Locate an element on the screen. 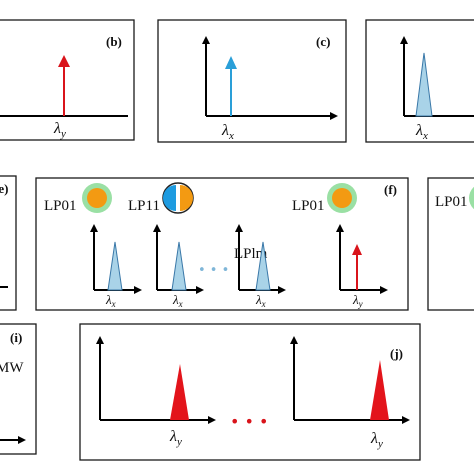 The image size is (474, 474). panel-e-label: (e) is located at coordinates (4, 188).